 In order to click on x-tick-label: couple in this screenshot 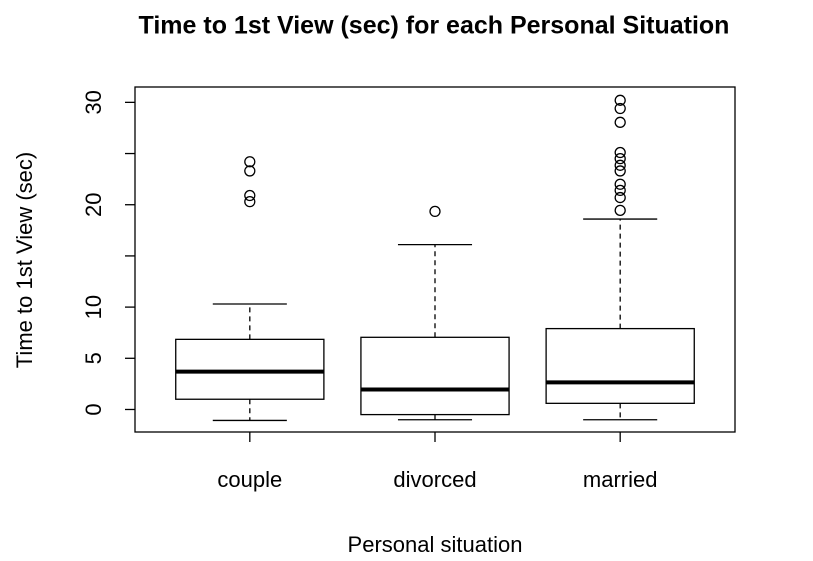, I will do `click(249, 479)`.